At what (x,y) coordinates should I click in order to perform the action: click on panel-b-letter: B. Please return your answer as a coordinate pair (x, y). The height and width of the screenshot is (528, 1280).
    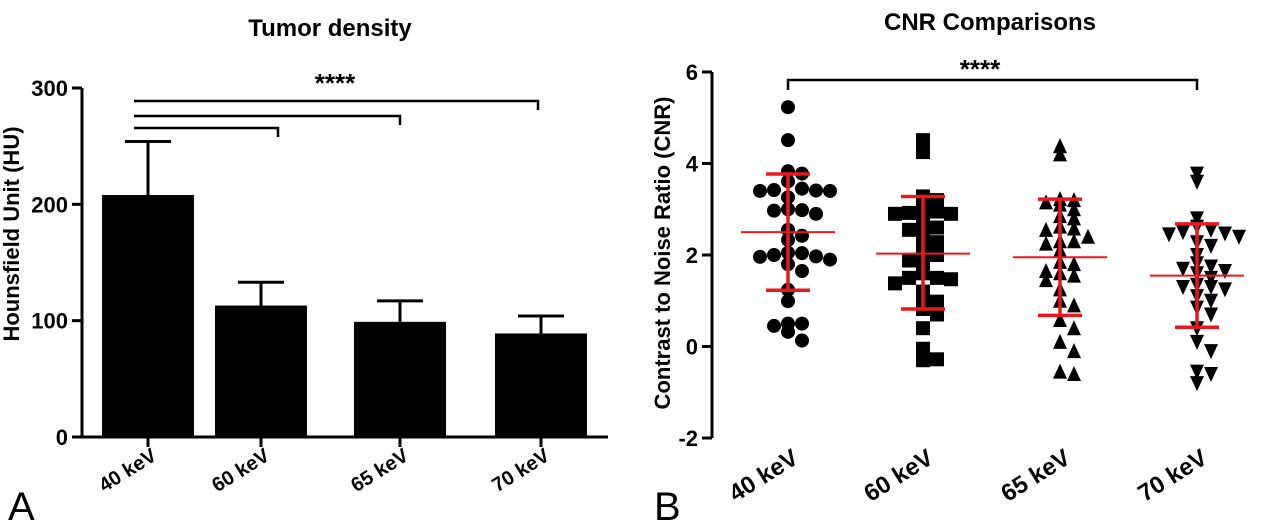
    Looking at the image, I should click on (667, 506).